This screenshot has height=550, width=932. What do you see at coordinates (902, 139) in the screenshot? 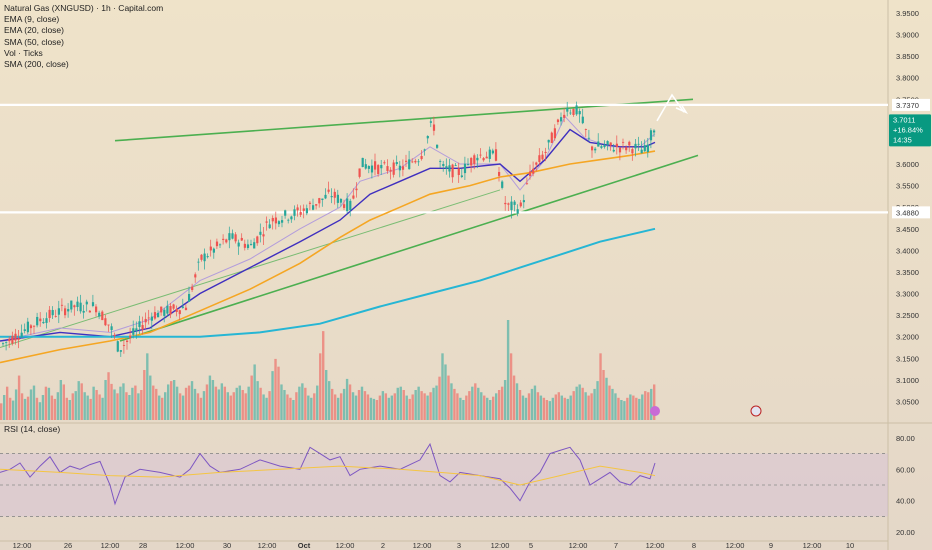
I see `price-box-text: 14:35` at bounding box center [902, 139].